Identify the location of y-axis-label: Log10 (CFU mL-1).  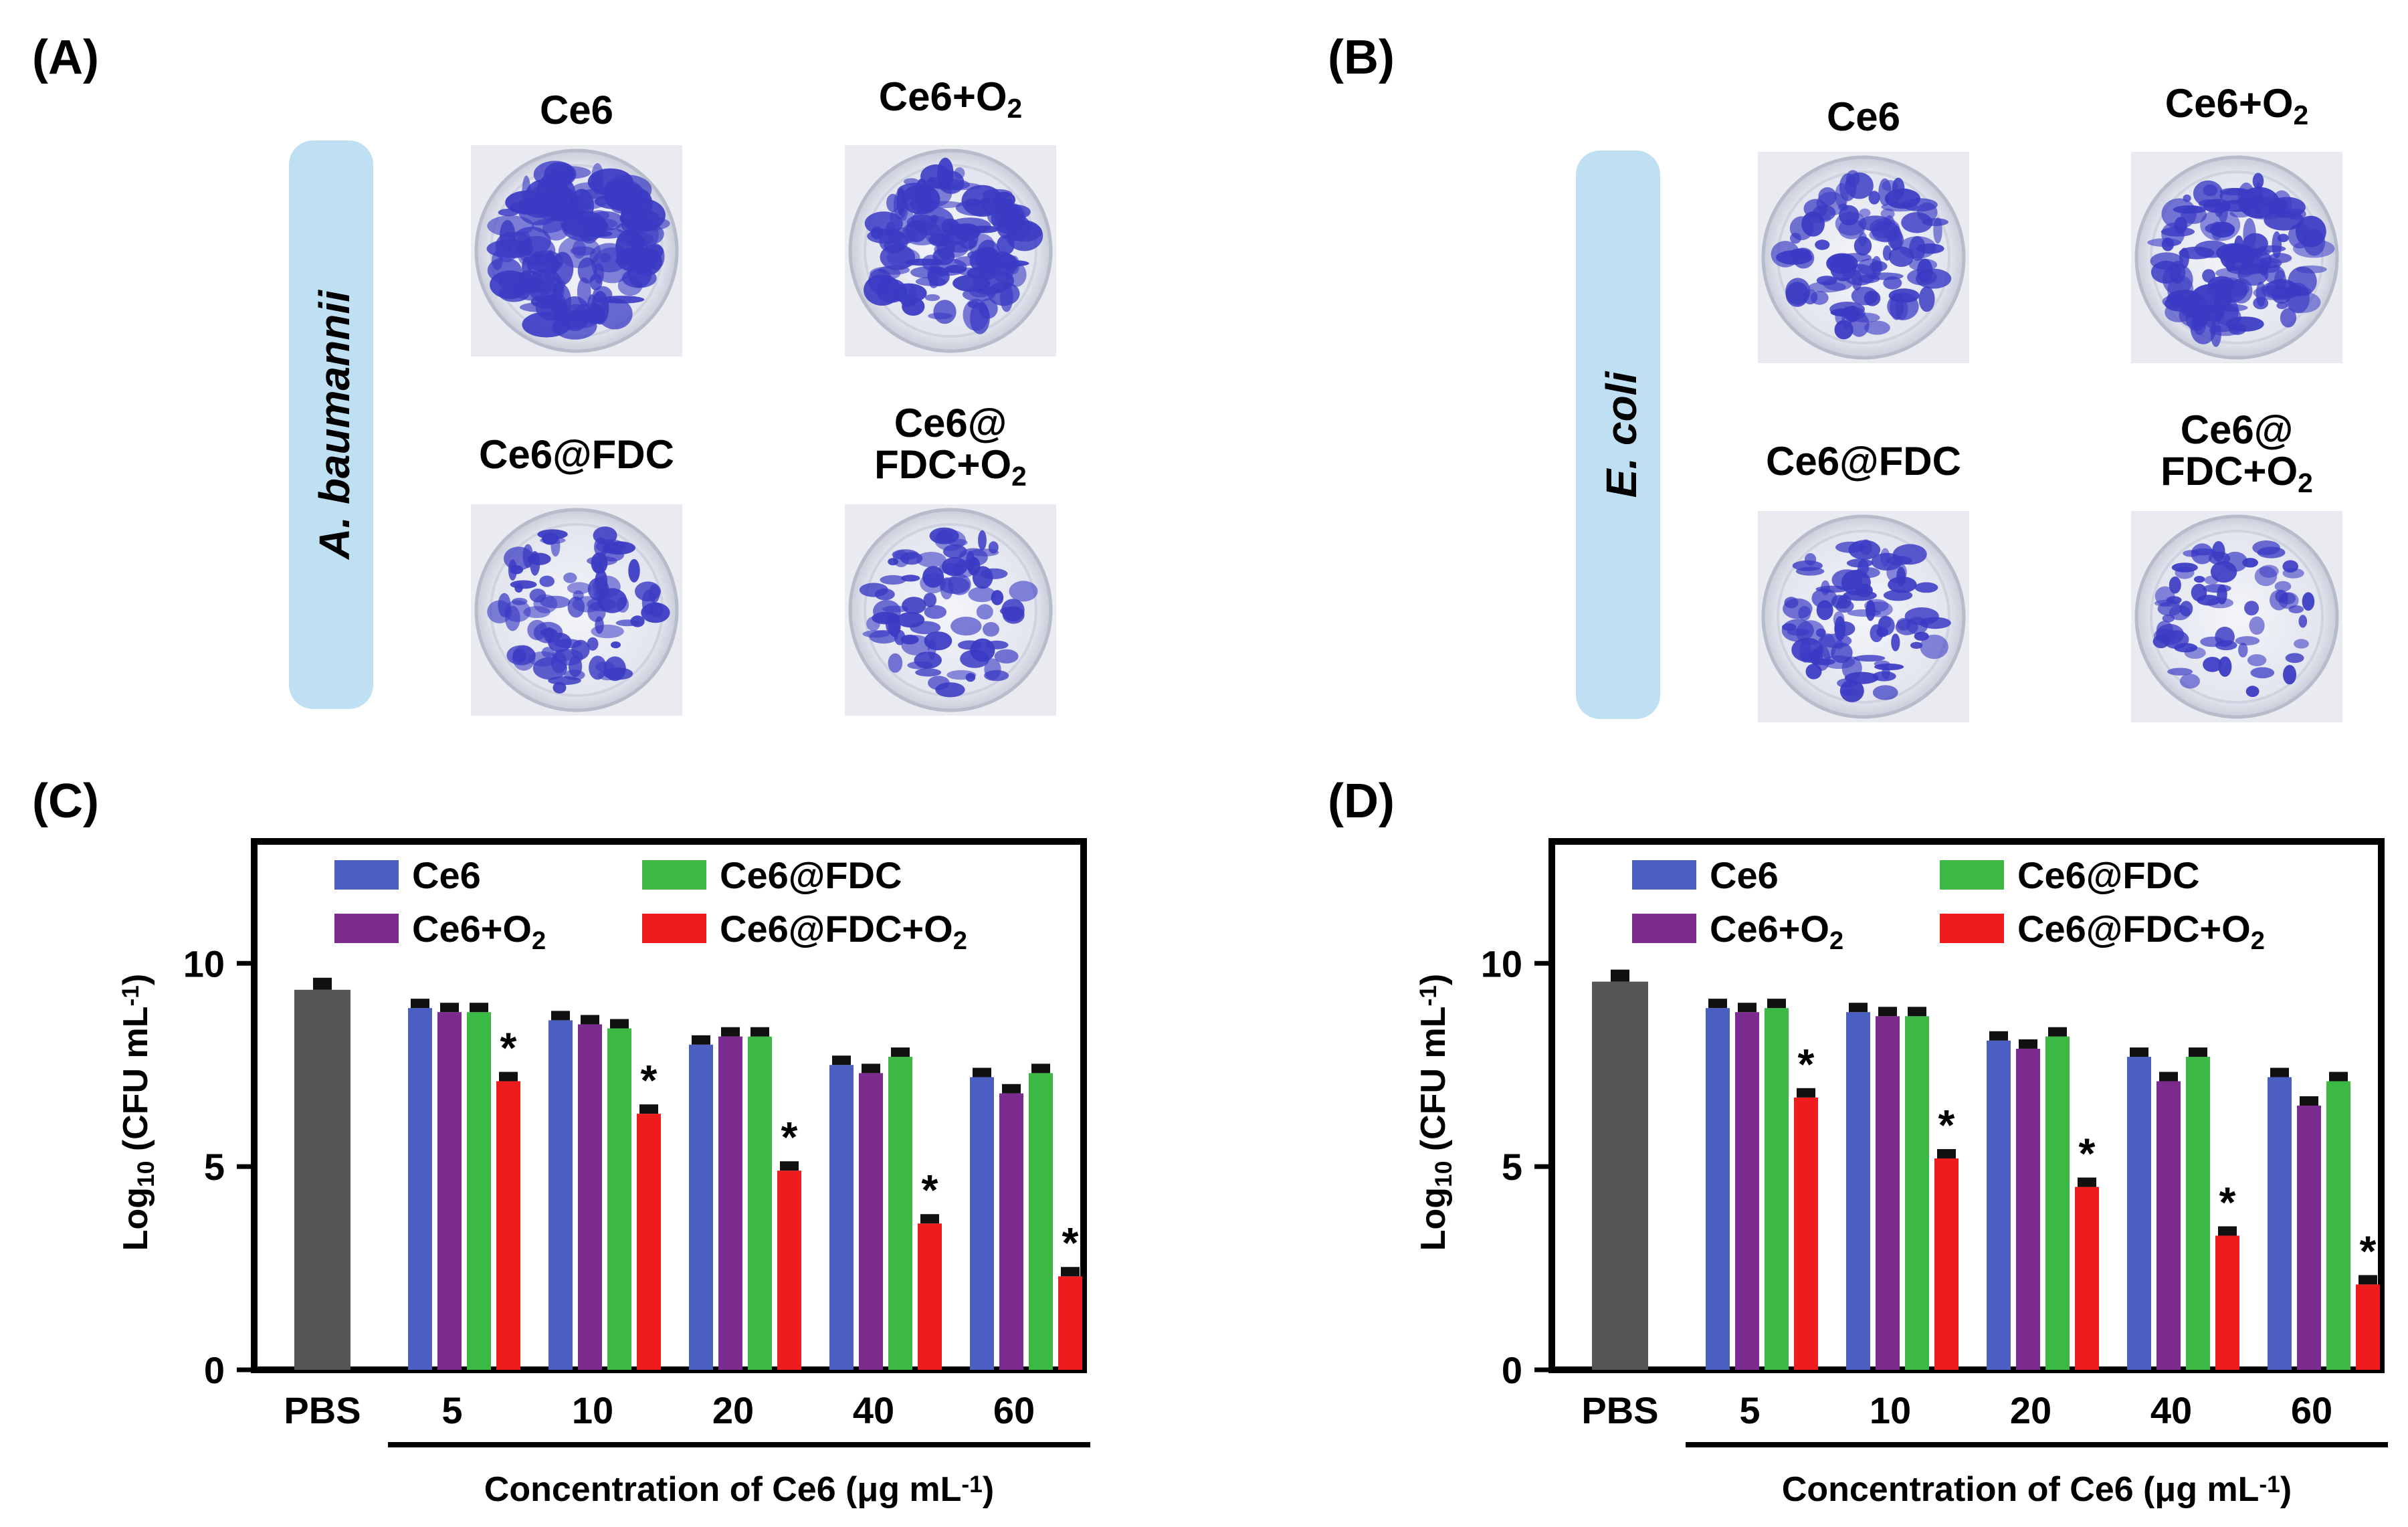
(1435, 1112).